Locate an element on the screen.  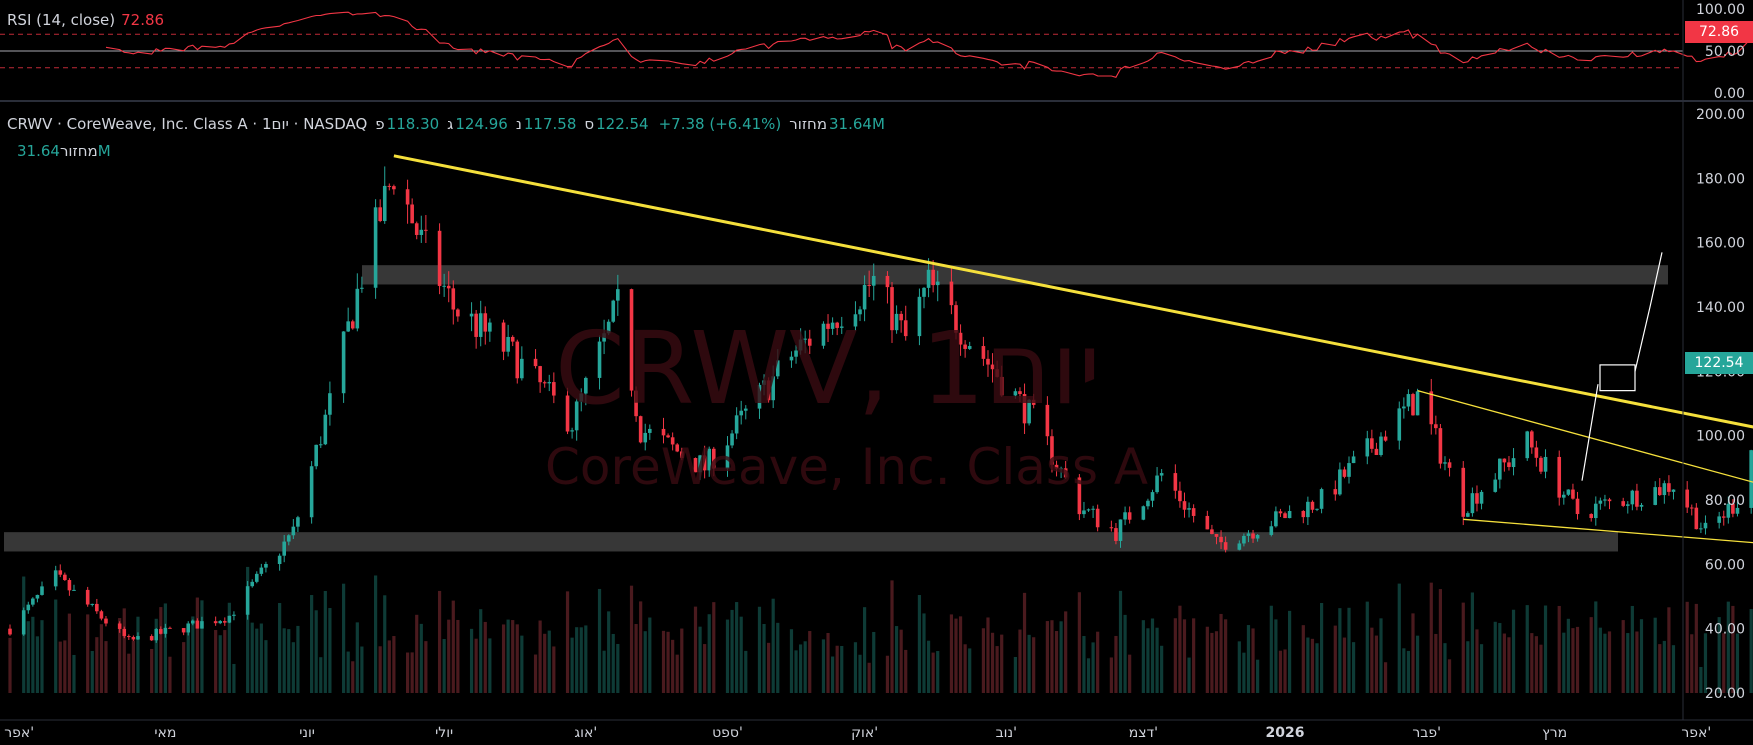
change-value: +7.38 (+6.41%) is located at coordinates (720, 124).